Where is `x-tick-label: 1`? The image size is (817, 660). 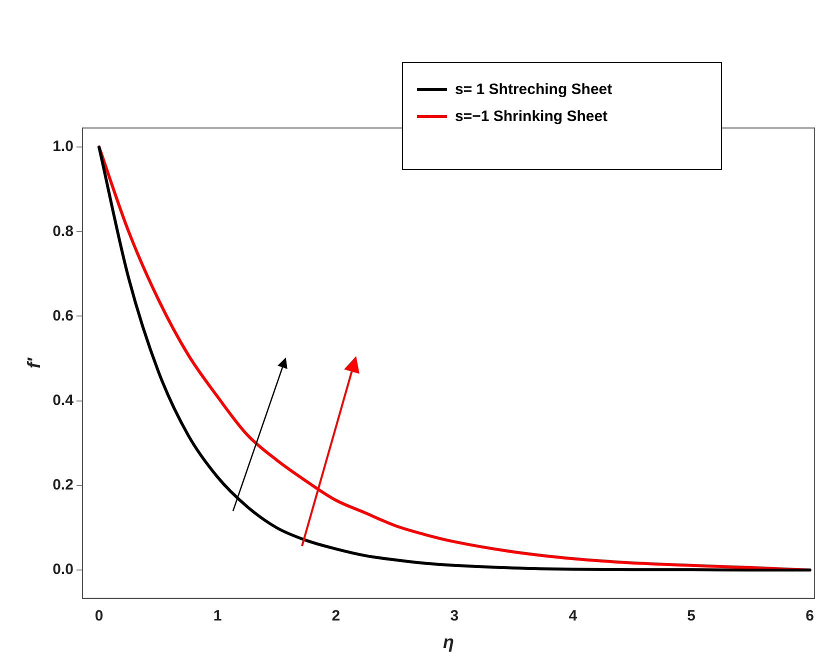 x-tick-label: 1 is located at coordinates (217, 616).